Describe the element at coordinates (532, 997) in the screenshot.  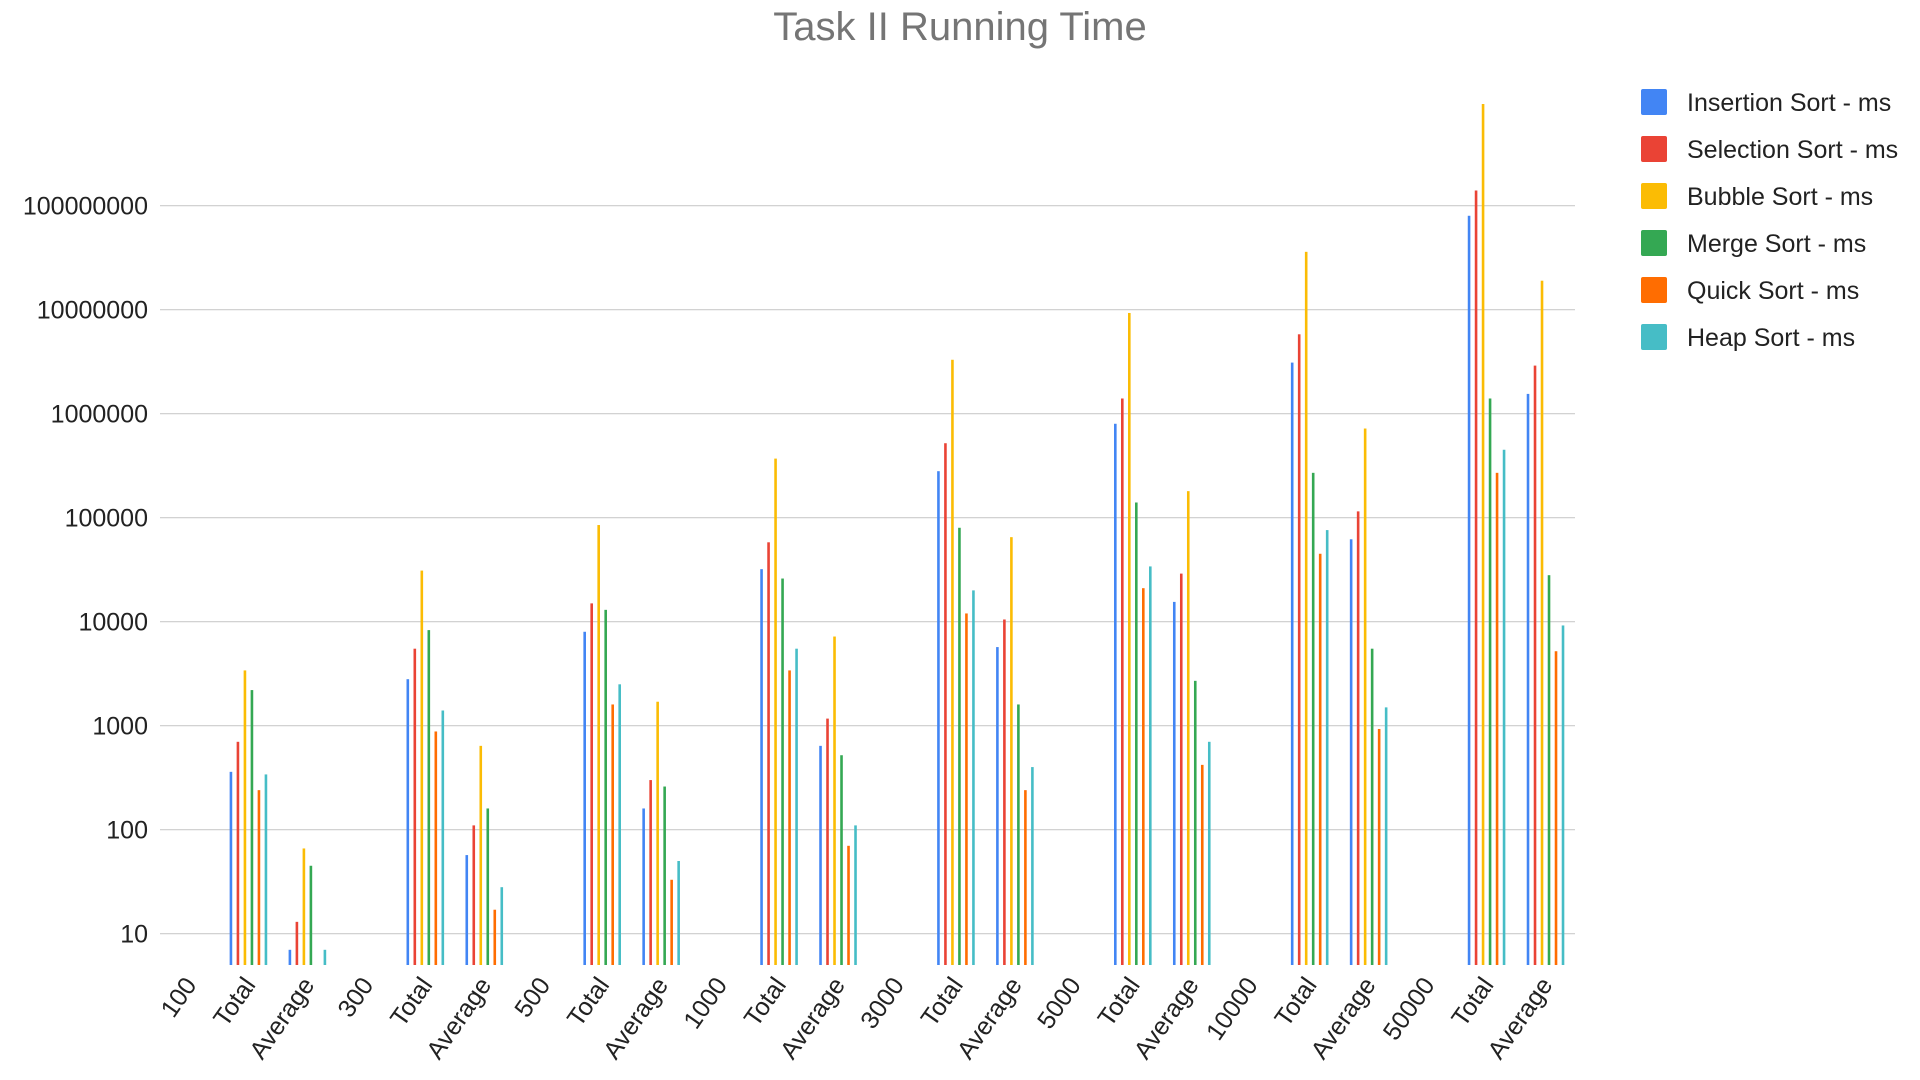
I see `x-tick-label: 500` at that location.